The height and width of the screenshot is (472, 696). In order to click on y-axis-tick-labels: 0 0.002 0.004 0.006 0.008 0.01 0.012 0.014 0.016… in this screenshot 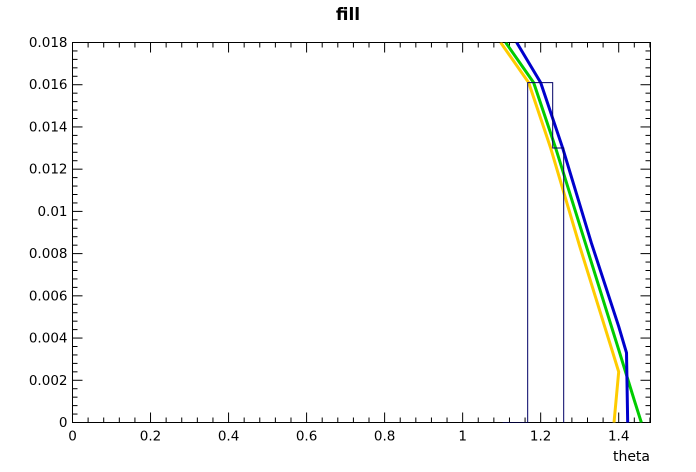, I will do `click(48, 233)`.